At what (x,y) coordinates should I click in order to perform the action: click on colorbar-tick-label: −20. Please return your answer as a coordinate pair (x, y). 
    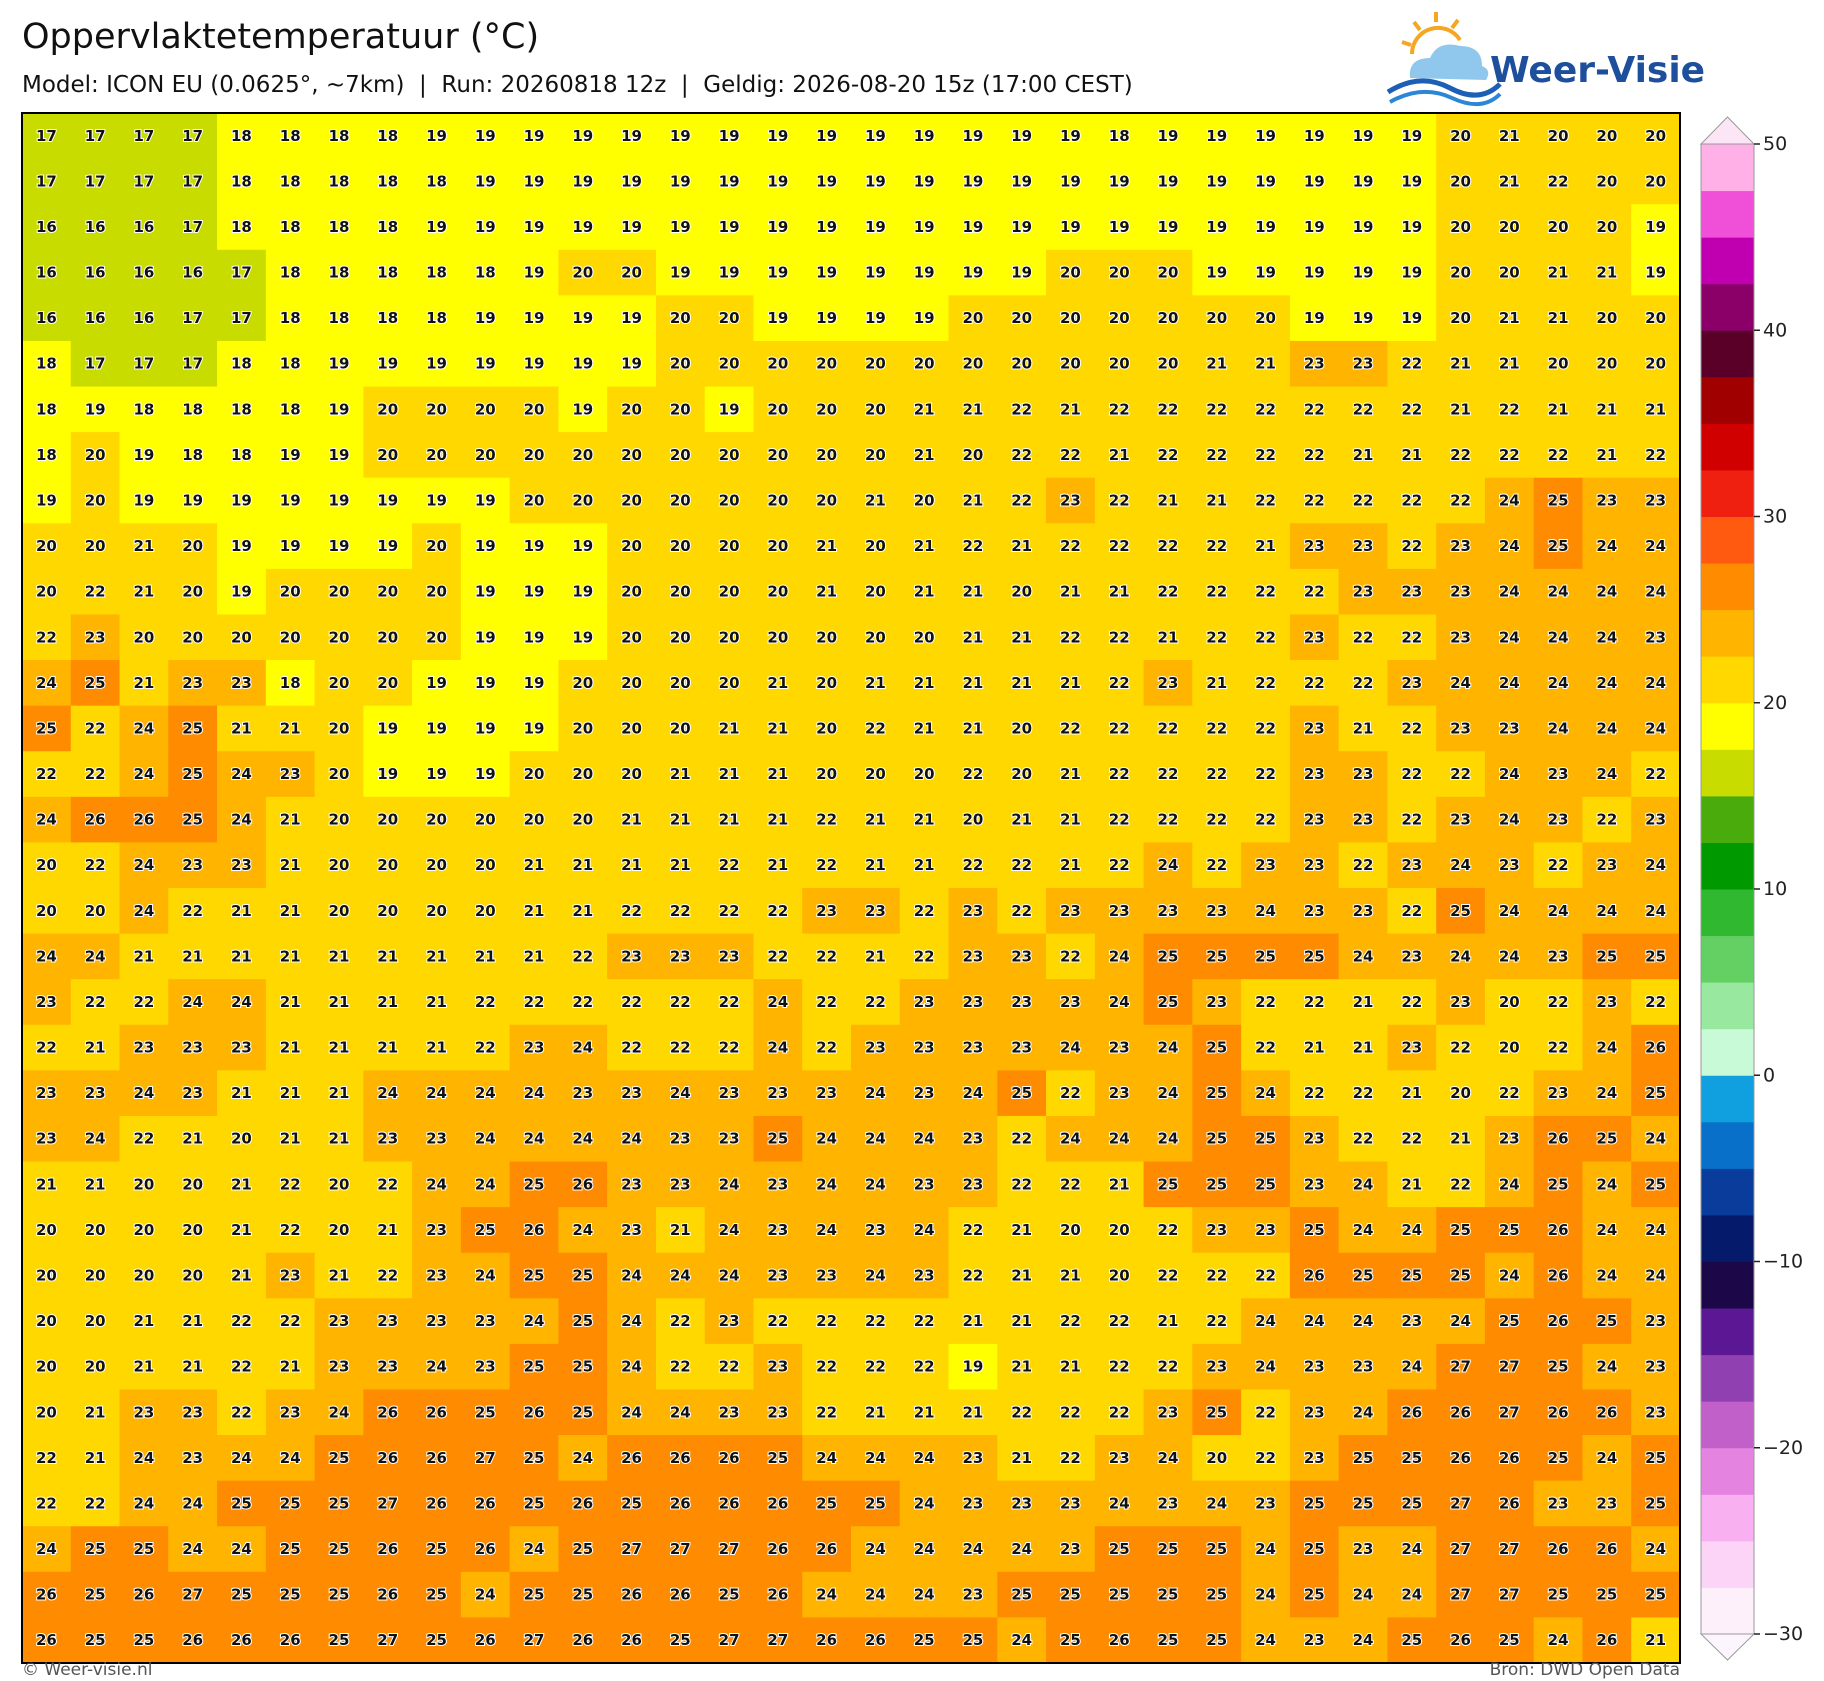
    Looking at the image, I should click on (1783, 1448).